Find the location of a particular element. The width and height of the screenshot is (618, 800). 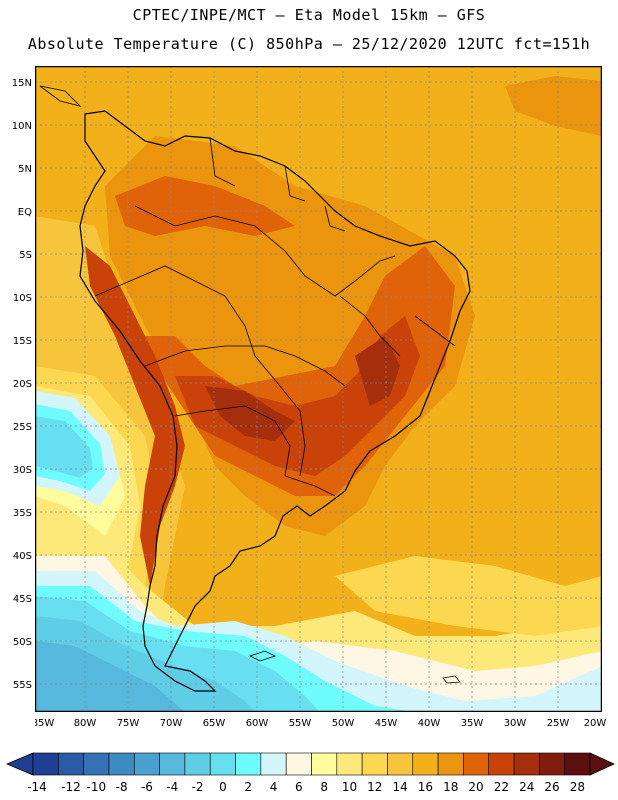

andes-warm is located at coordinates (135, 416).